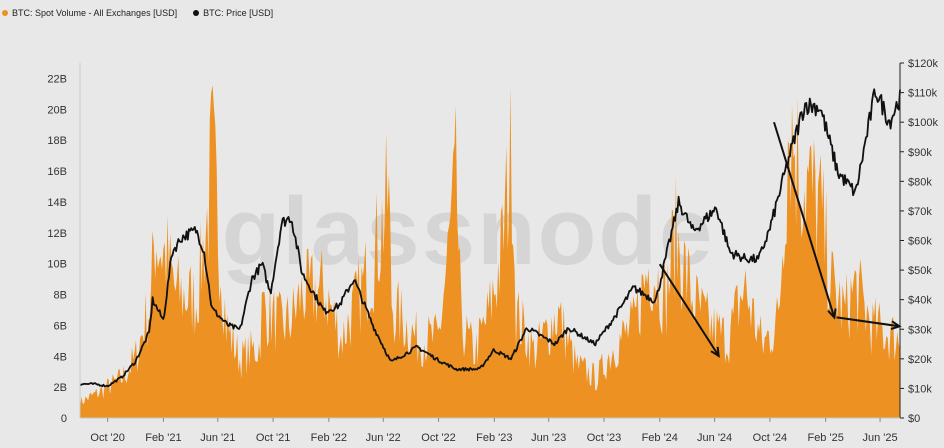  Describe the element at coordinates (217, 438) in the screenshot. I see `x-tick-label: Jun '21` at that location.